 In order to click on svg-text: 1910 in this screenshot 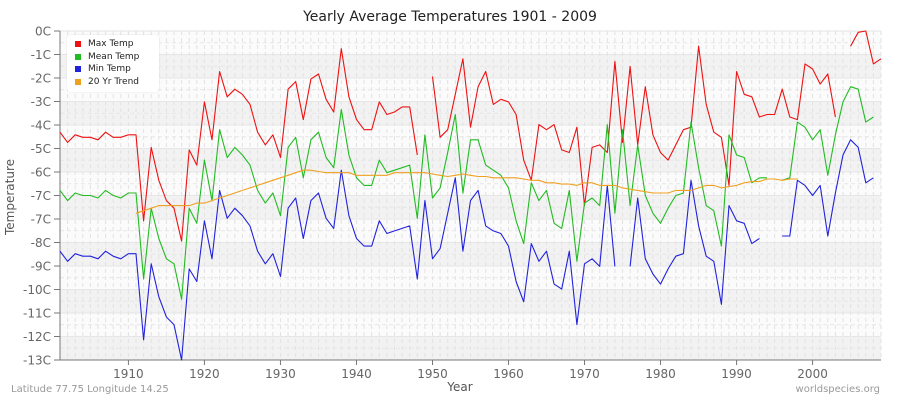, I will do `click(128, 374)`.